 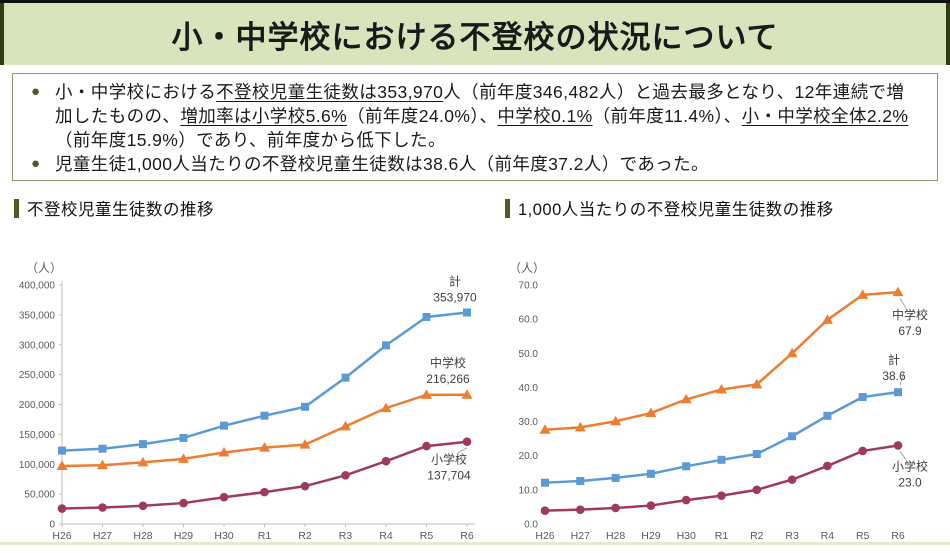 I want to click on series-junior-high: 中学校 67.9, so click(x=733, y=360).